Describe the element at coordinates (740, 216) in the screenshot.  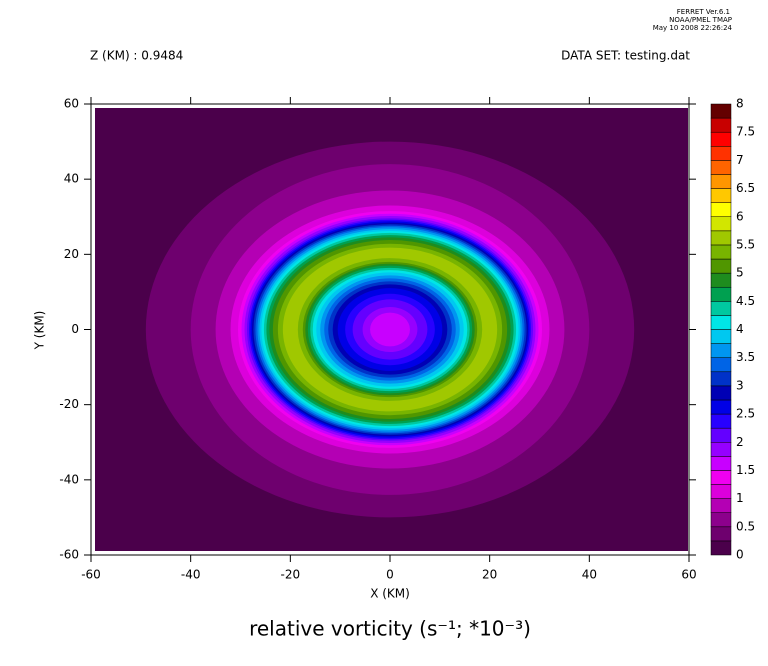
I see `colorbar-label: 6` at that location.